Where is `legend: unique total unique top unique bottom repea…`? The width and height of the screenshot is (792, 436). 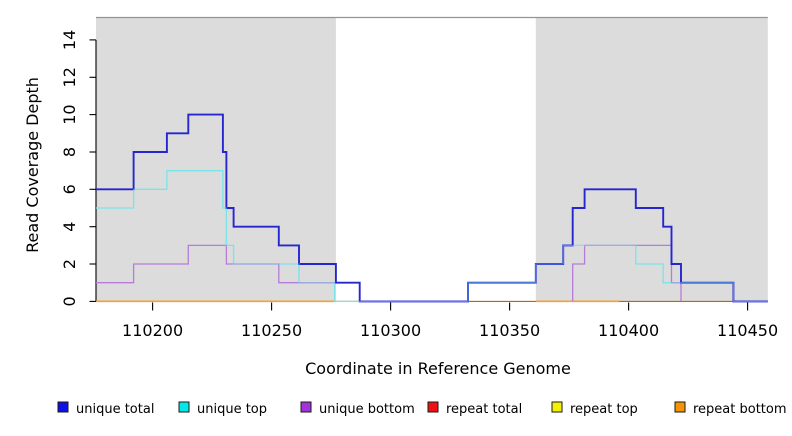 legend: unique total unique top unique bottom repea… is located at coordinates (422, 409).